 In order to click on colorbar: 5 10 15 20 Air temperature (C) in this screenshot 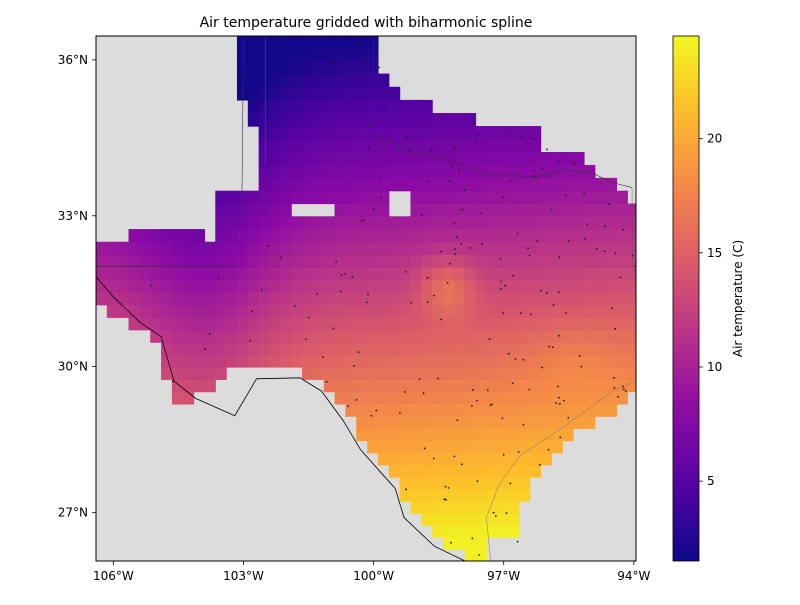, I will do `click(708, 298)`.